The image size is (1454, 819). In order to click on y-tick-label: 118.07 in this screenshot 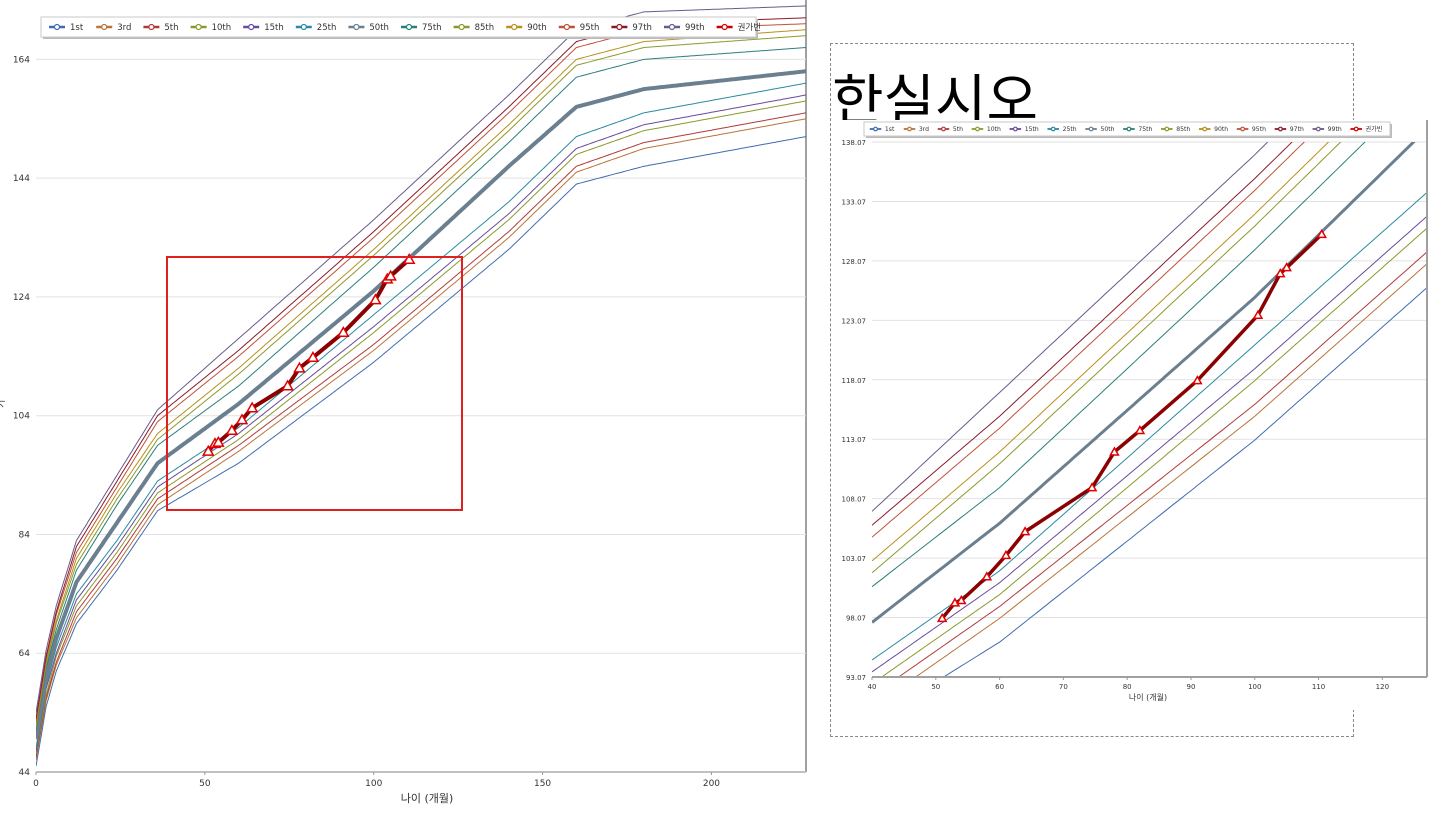, I will do `click(854, 381)`.